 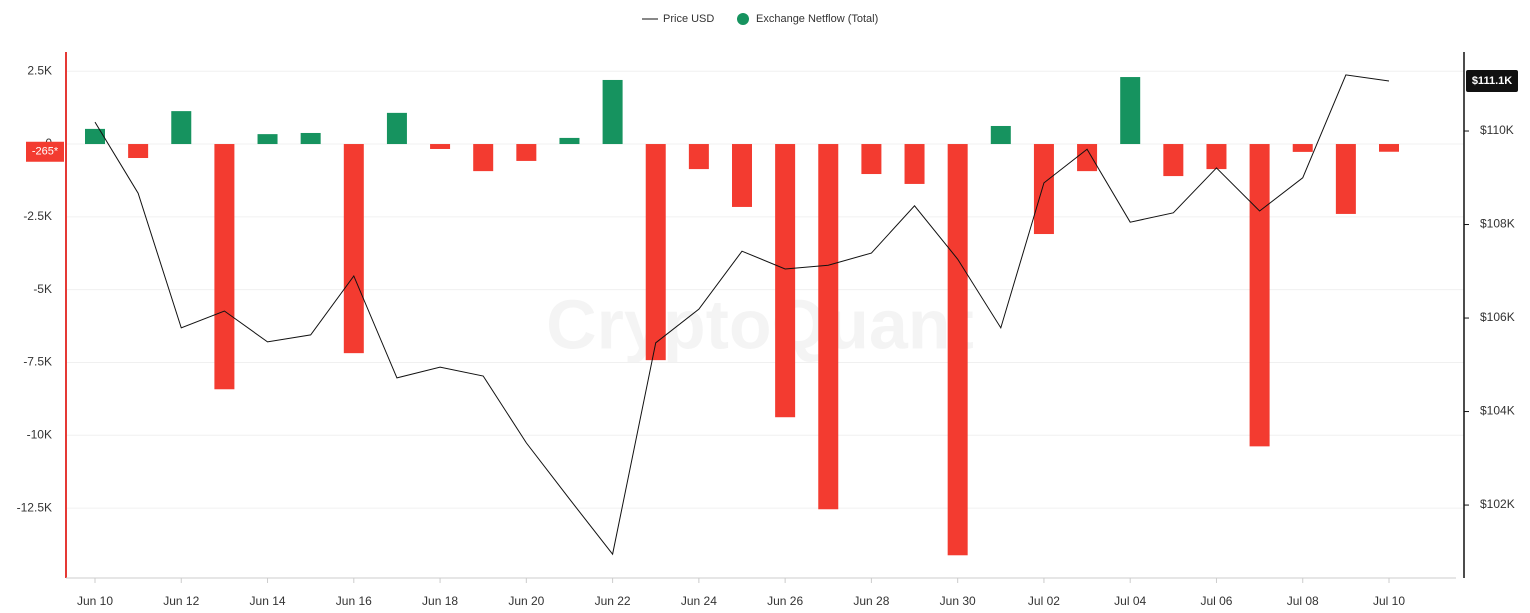 I want to click on legend-label: Price USD, so click(x=688, y=19).